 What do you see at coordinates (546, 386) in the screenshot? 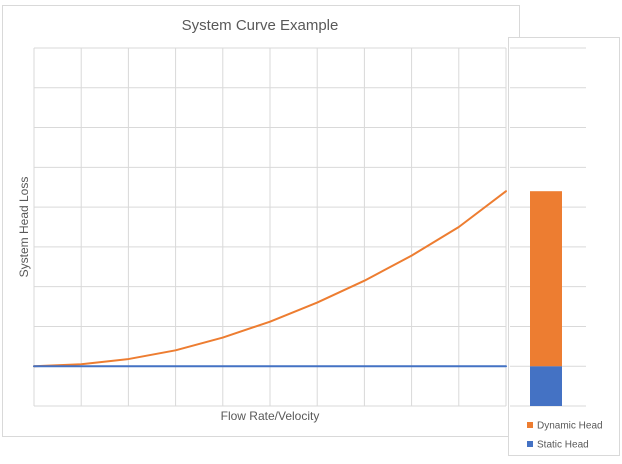
I see `bar-segment-static-head` at bounding box center [546, 386].